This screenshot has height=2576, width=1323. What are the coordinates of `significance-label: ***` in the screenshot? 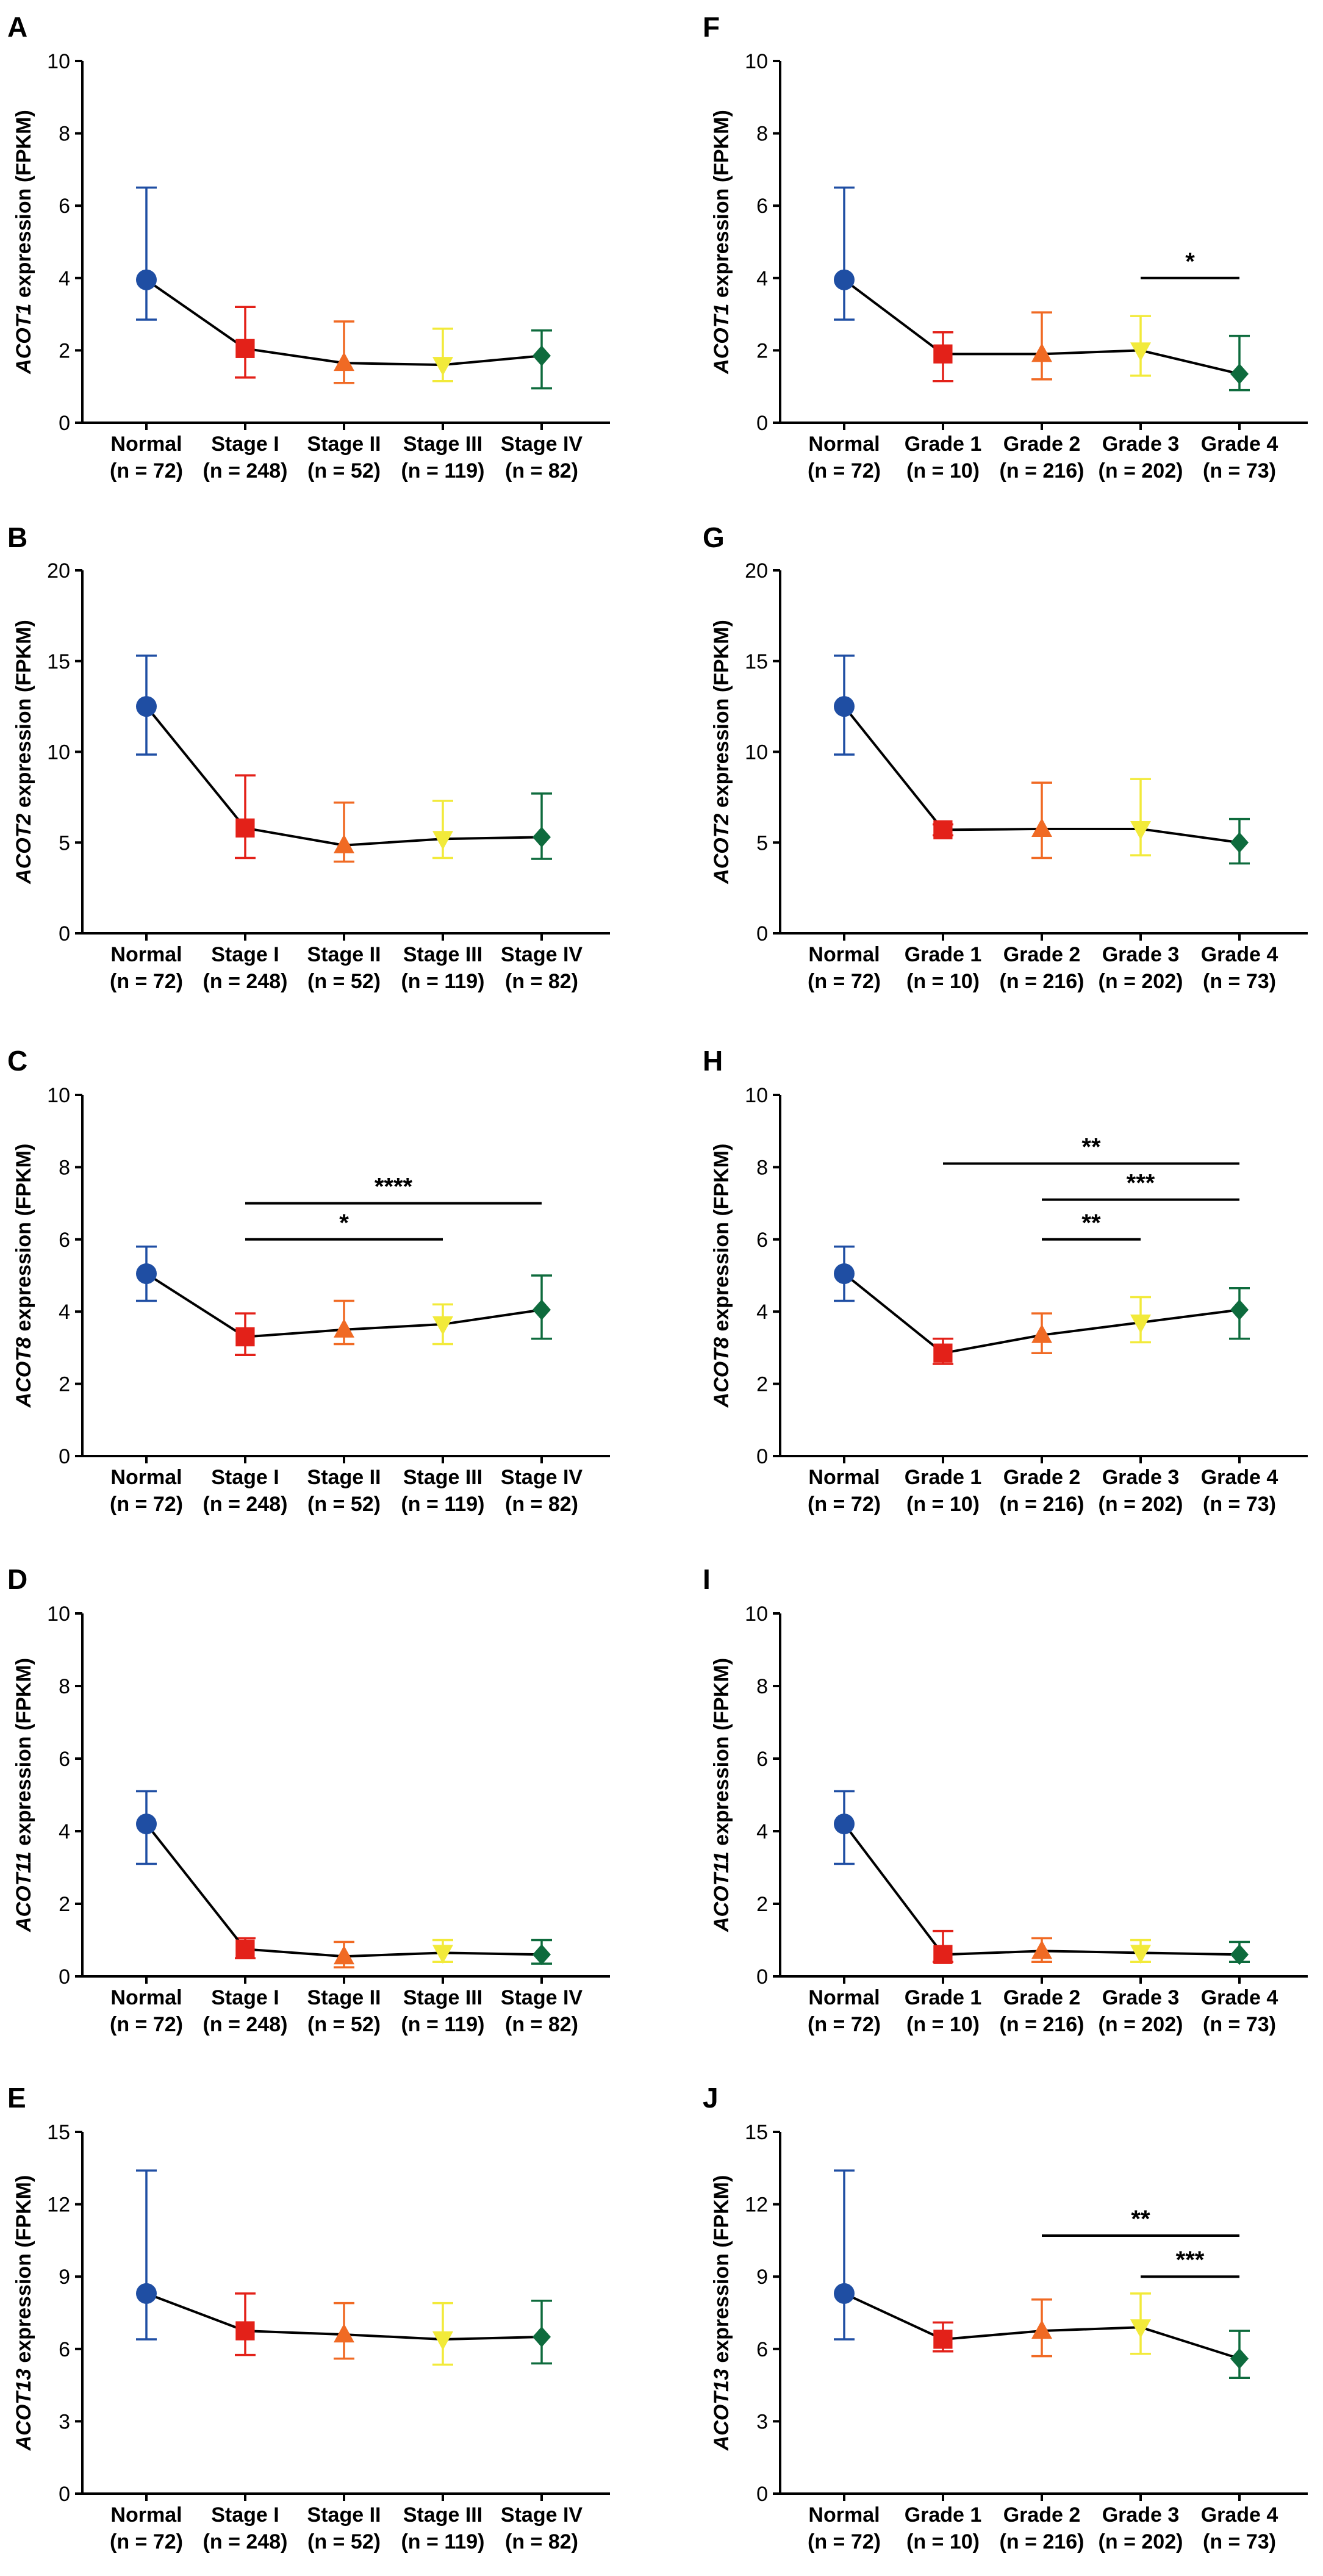 It's located at (1191, 2260).